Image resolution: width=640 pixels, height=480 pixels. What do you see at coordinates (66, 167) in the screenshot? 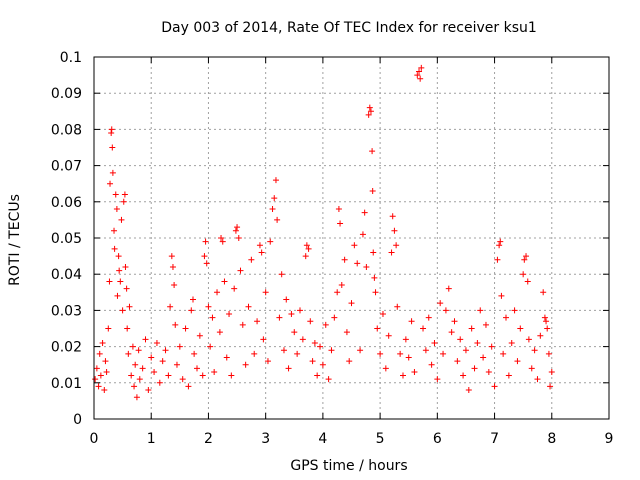
I see `y-tick-label: 0.07` at bounding box center [66, 167].